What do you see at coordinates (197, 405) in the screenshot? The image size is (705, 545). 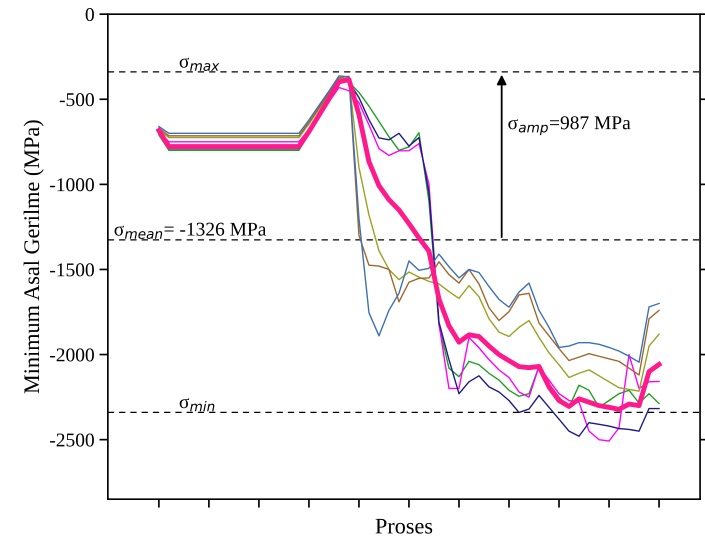 I see `ref-line-label: σ$_{min}$` at bounding box center [197, 405].